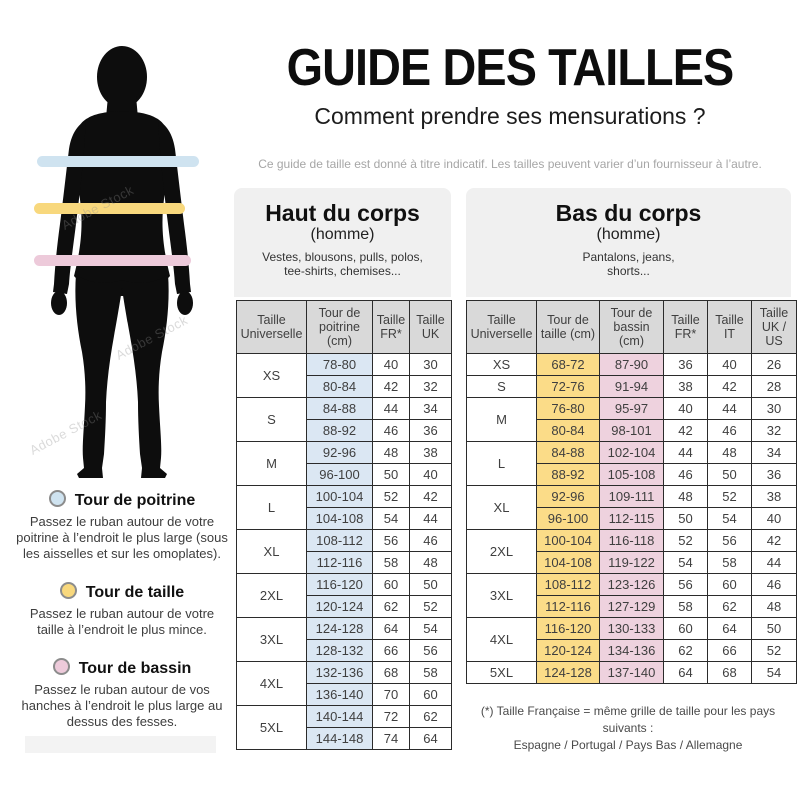 The image size is (800, 800). What do you see at coordinates (568, 628) in the screenshot?
I see `table-cell: 116-120` at bounding box center [568, 628].